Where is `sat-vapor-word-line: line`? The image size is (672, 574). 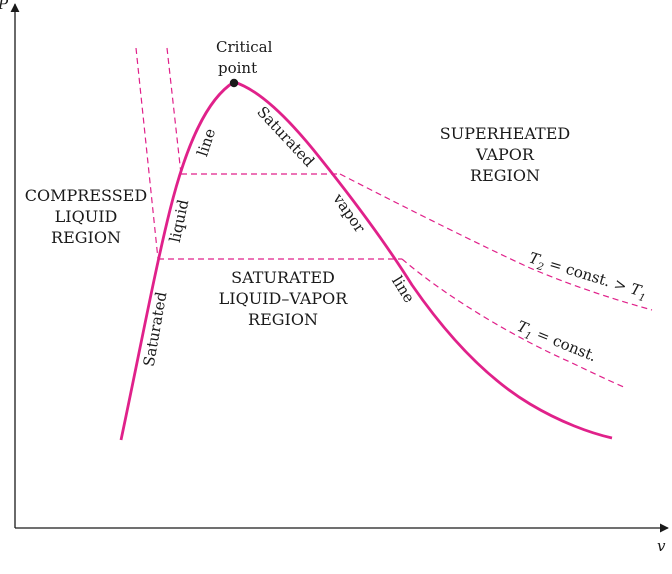
sat-vapor-word-line: line is located at coordinates (403, 290).